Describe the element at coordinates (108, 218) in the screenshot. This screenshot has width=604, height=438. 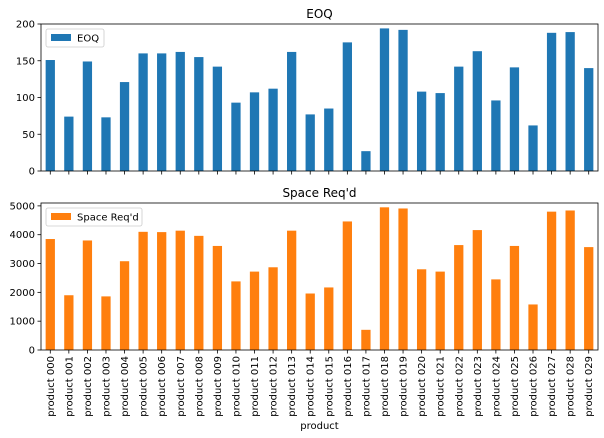
I see `legend-label: Space Req'd` at that location.